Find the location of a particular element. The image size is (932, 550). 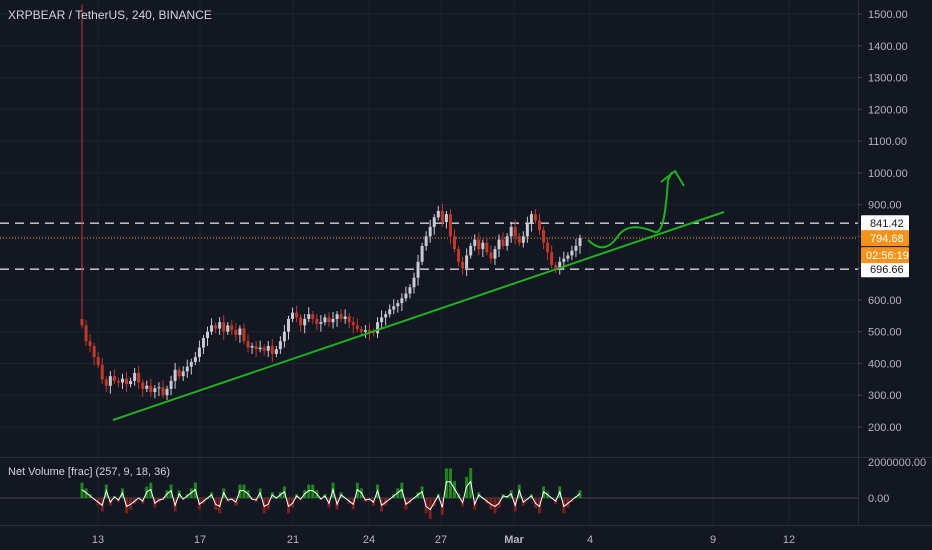

countdown-label: 02:56:19 is located at coordinates (887, 256).